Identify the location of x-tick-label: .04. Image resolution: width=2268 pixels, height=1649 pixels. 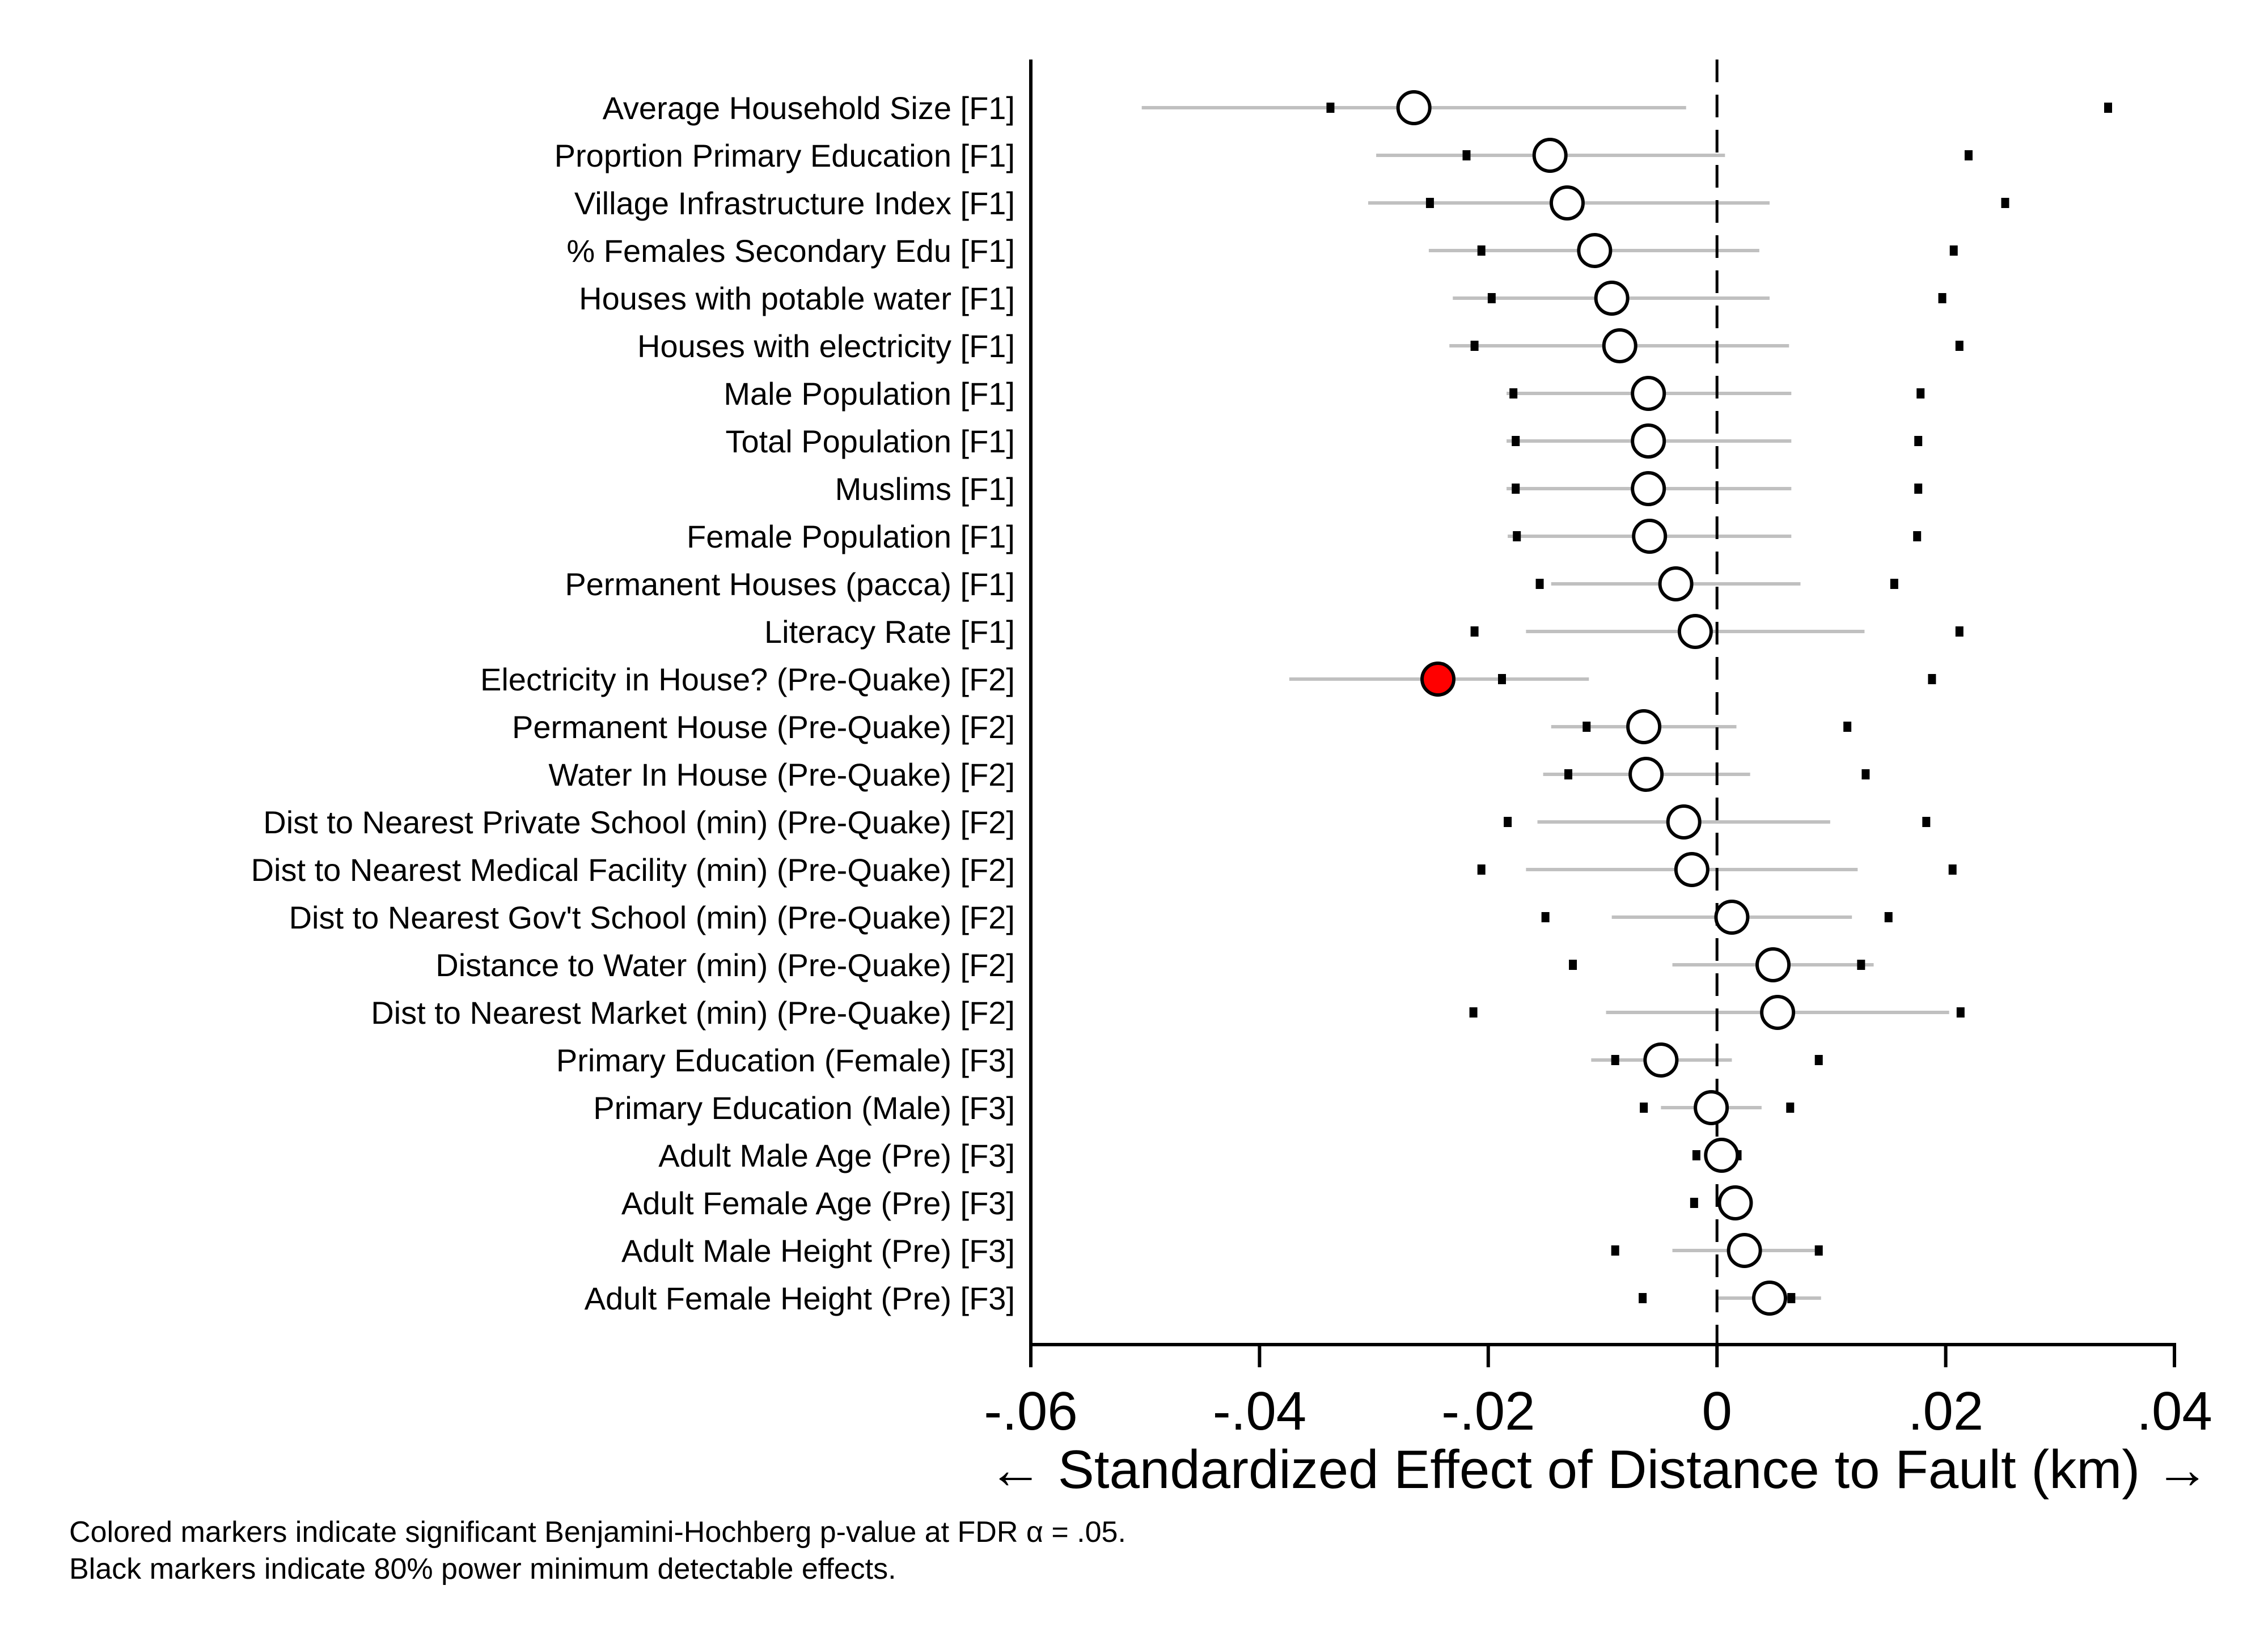
(2174, 1411).